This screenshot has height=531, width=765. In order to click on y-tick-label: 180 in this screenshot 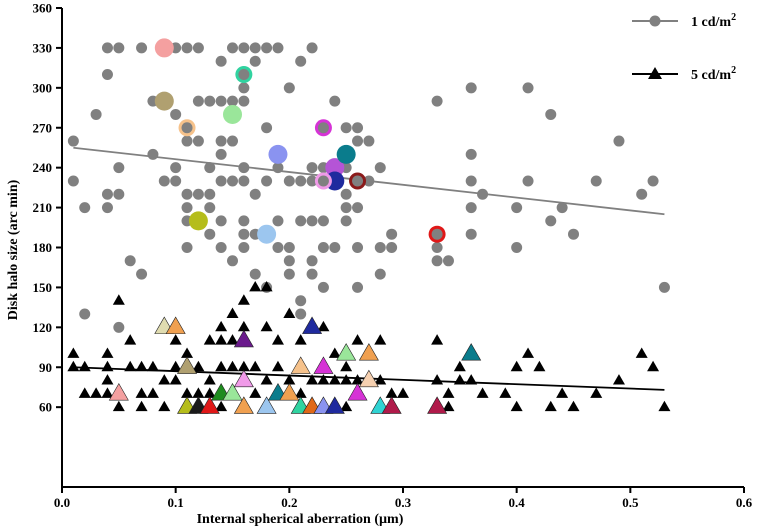, I will do `click(43, 247)`.